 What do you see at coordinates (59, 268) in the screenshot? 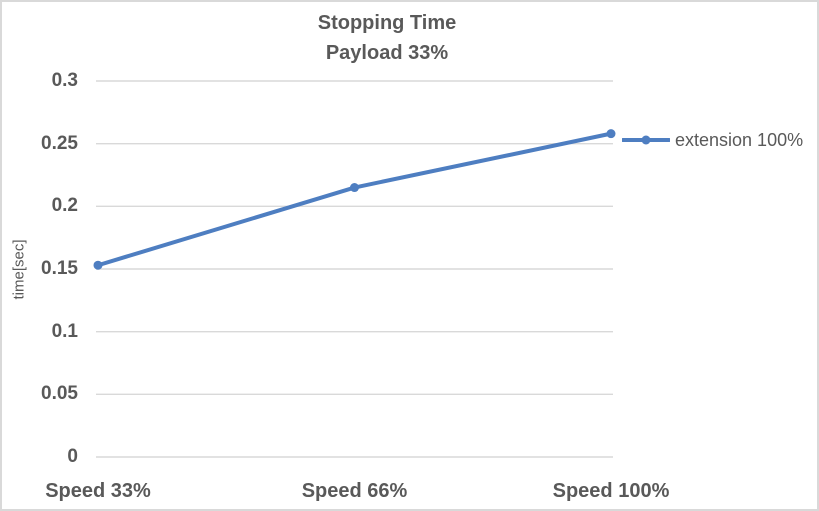
I see `y-tick-label: 0.15` at bounding box center [59, 268].